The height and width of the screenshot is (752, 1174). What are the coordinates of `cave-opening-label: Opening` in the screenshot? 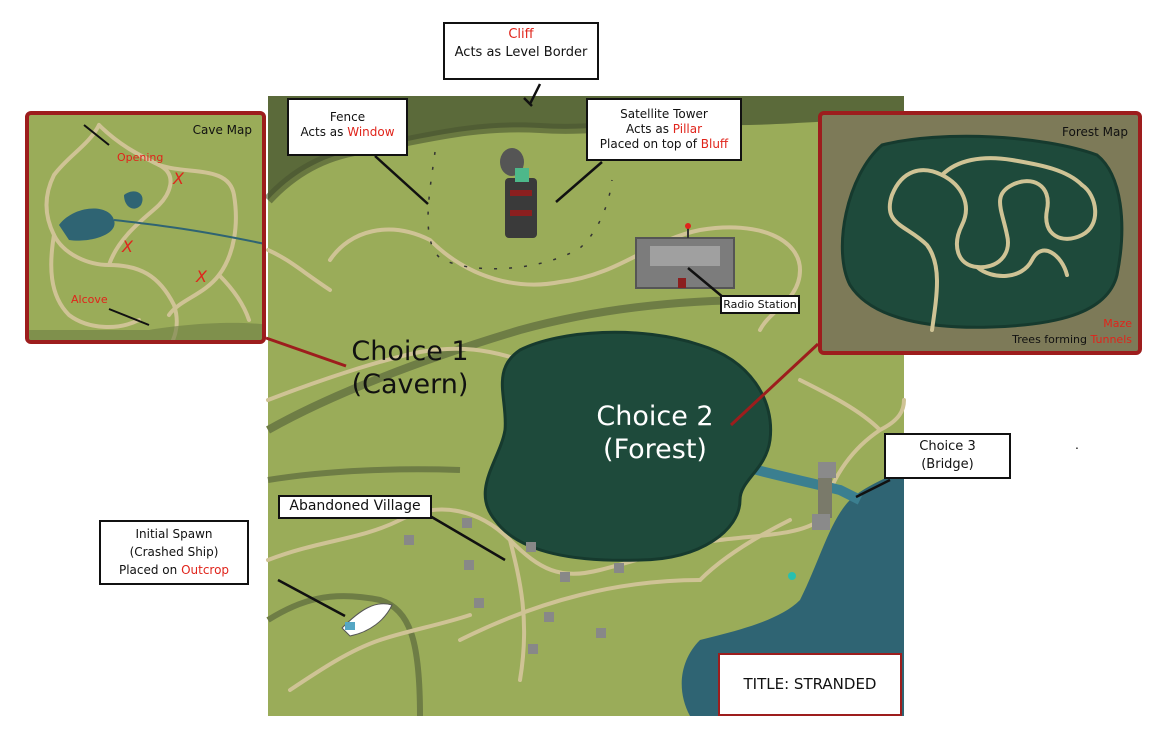 It's located at (140, 157).